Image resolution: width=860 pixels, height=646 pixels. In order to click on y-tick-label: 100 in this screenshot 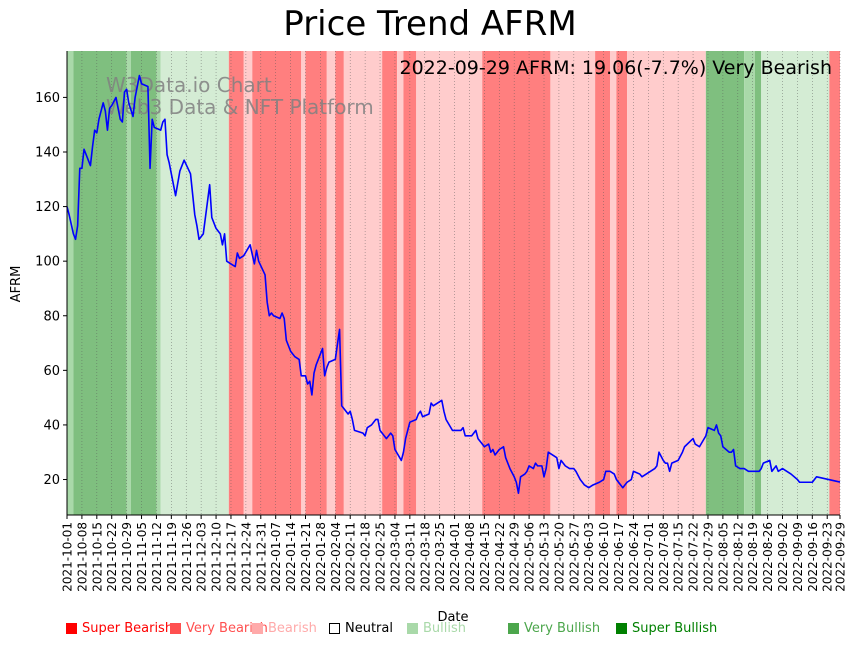, I will do `click(47, 262)`.